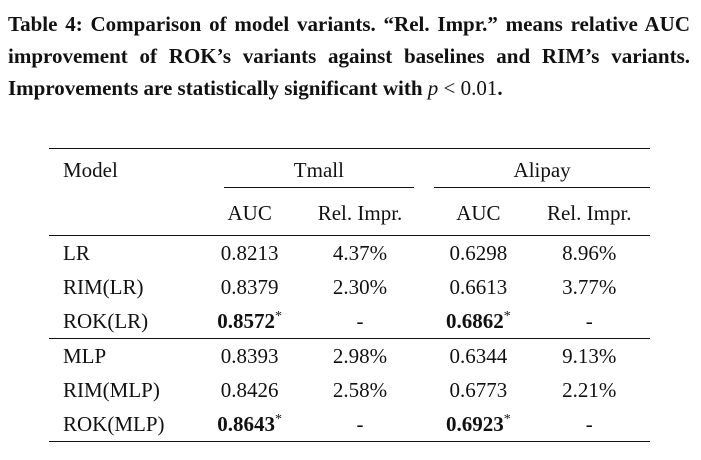 This screenshot has width=701, height=460. I want to click on row-tmall-auc: 0.8213, so click(249, 252).